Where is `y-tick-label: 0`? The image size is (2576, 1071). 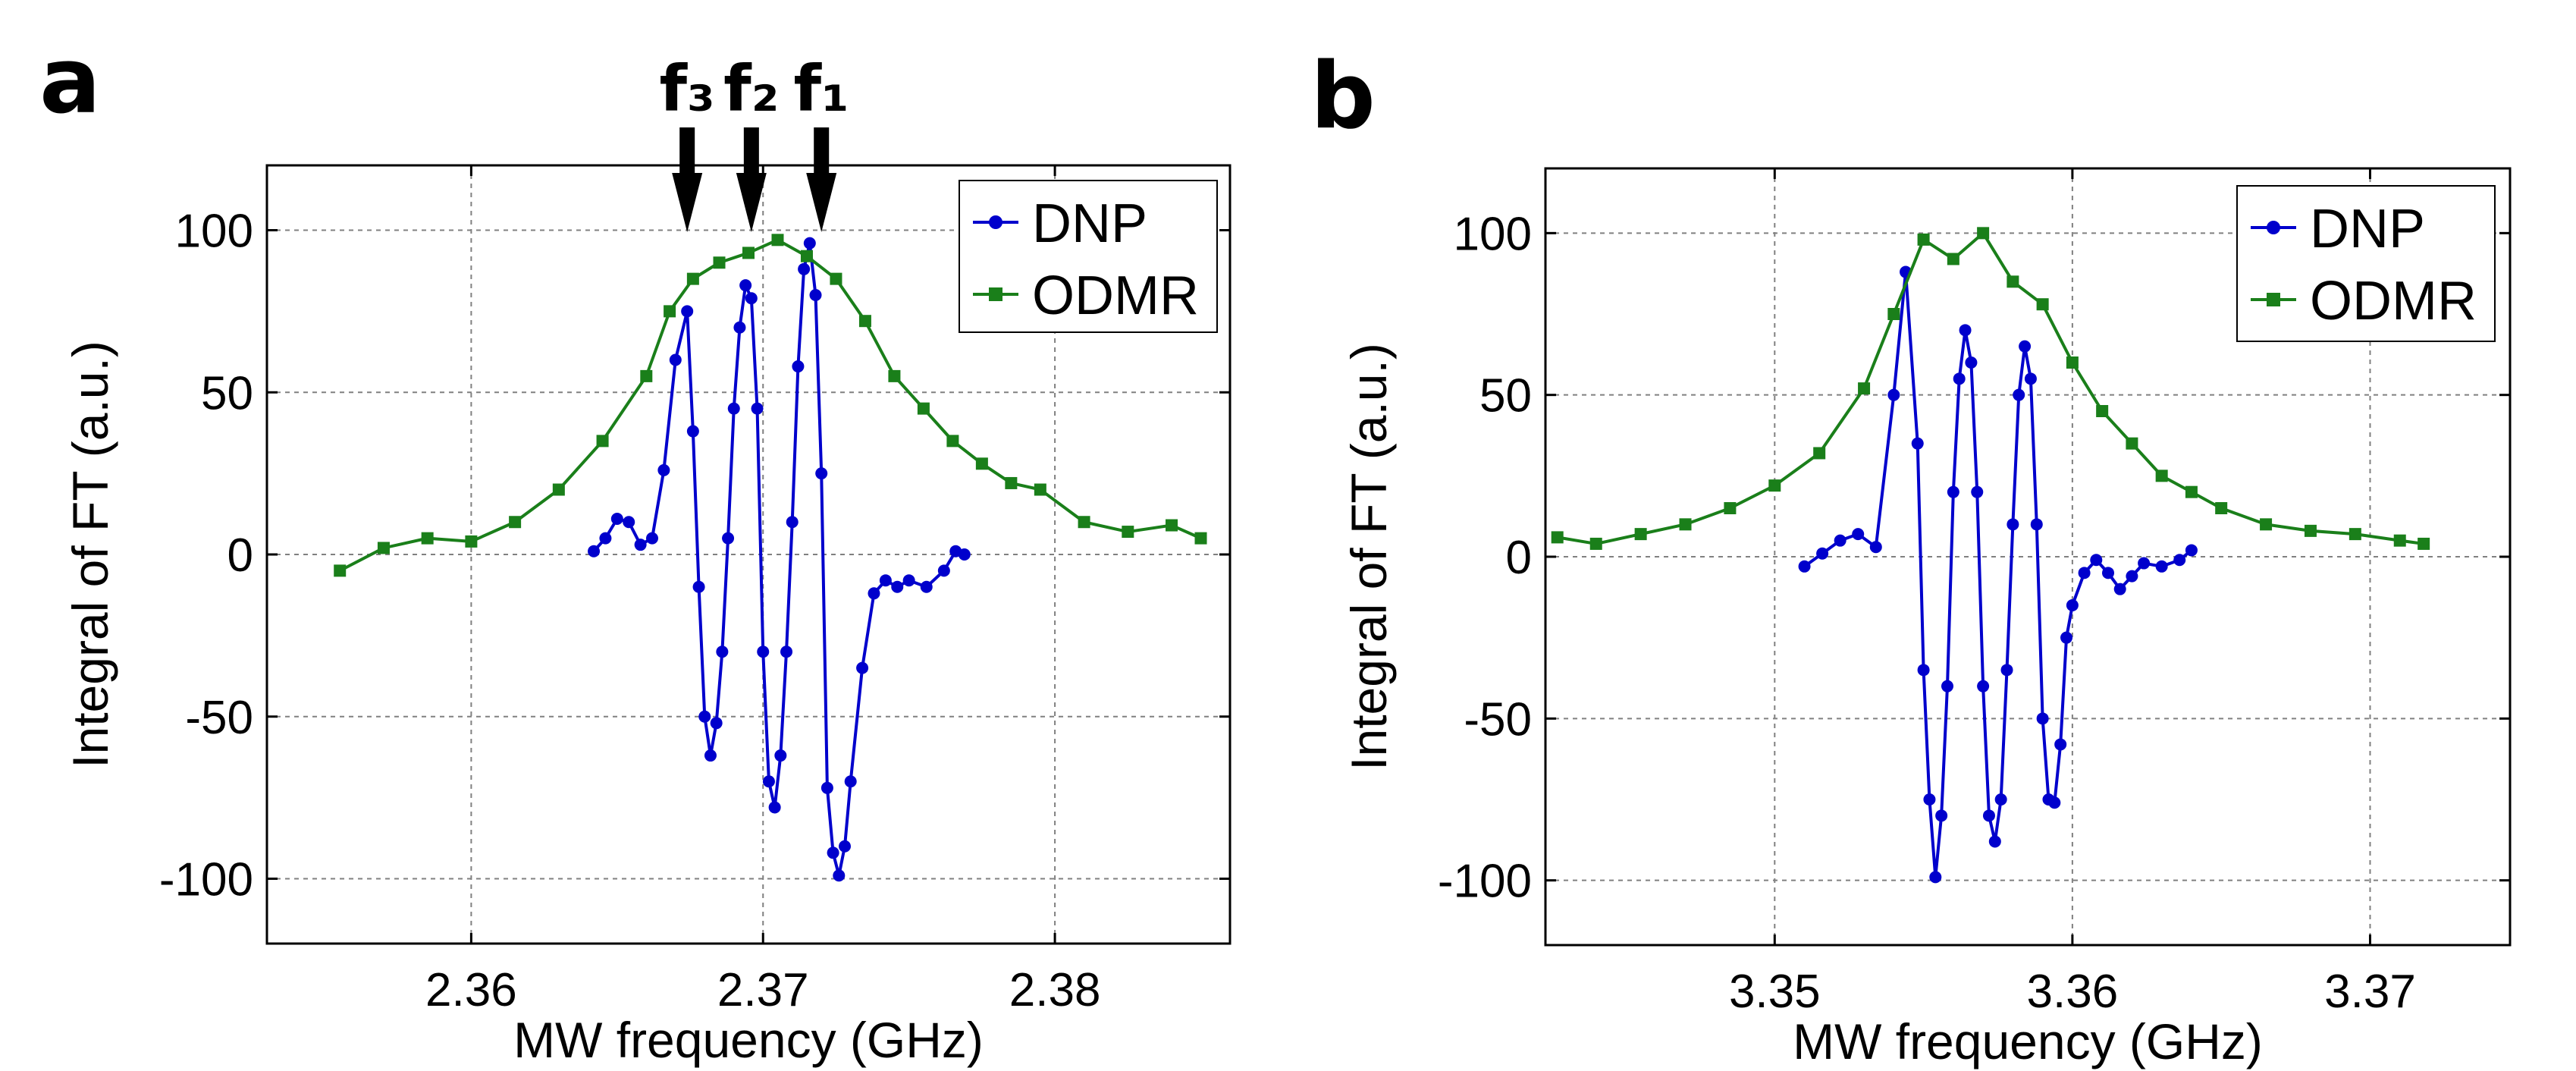 y-tick-label: 0 is located at coordinates (1519, 558).